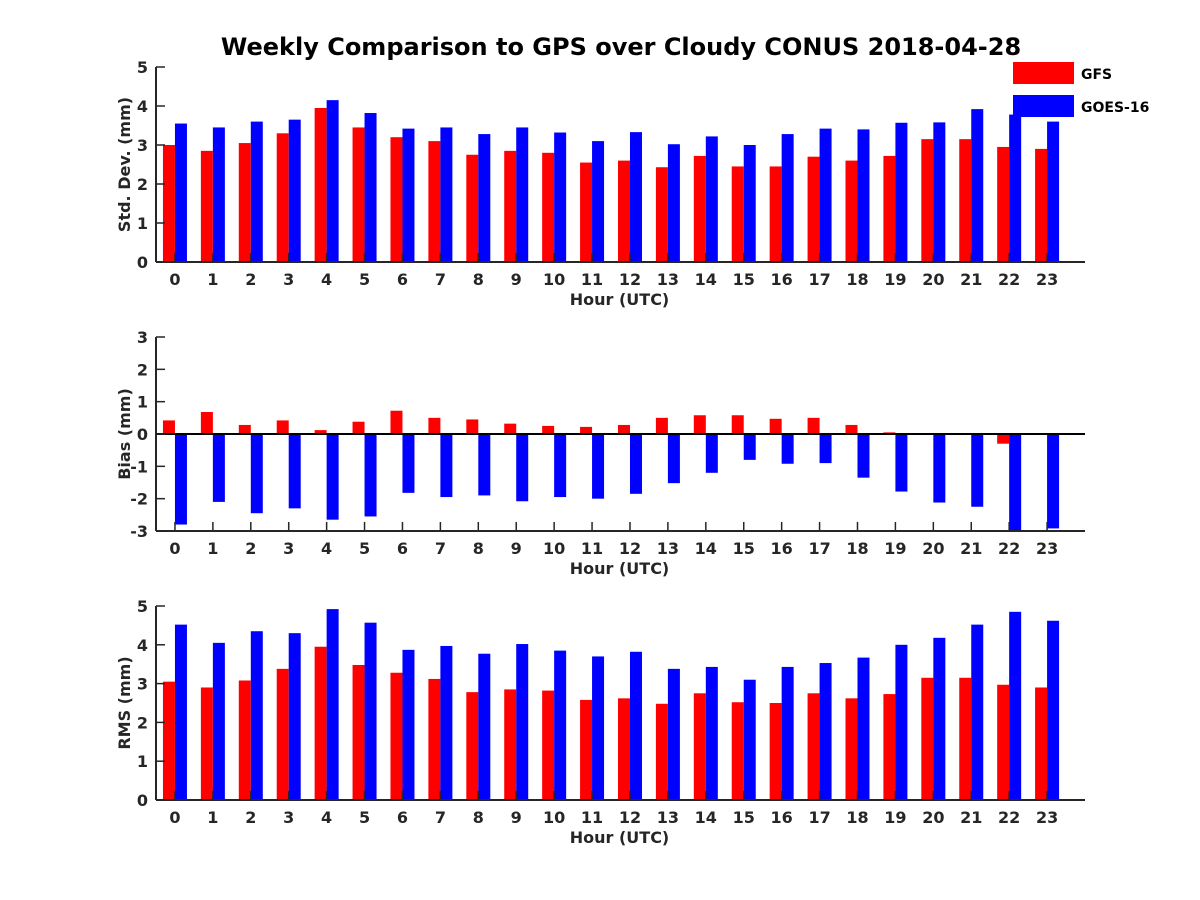 The image size is (1200, 900). I want to click on x-tick-label: 14, so click(706, 817).